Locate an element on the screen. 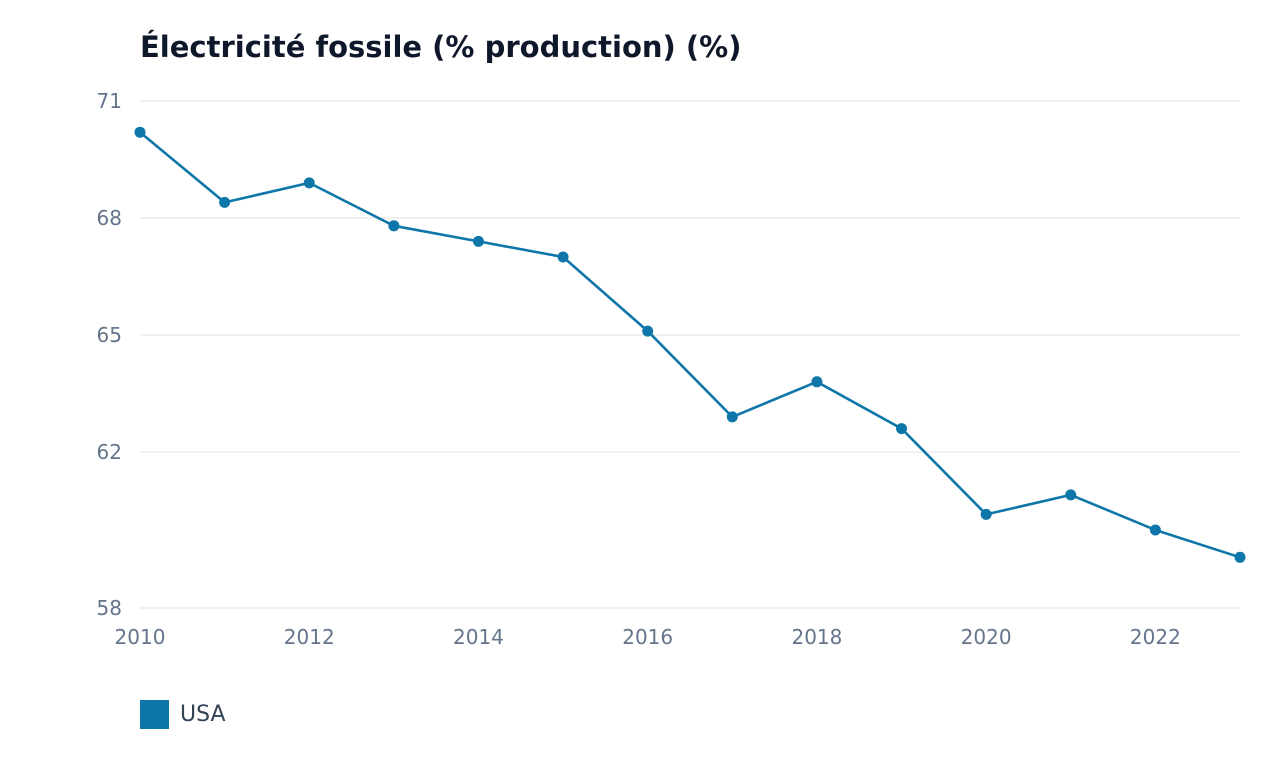 The width and height of the screenshot is (1280, 760). x-tick-label: 2016 is located at coordinates (647, 637).